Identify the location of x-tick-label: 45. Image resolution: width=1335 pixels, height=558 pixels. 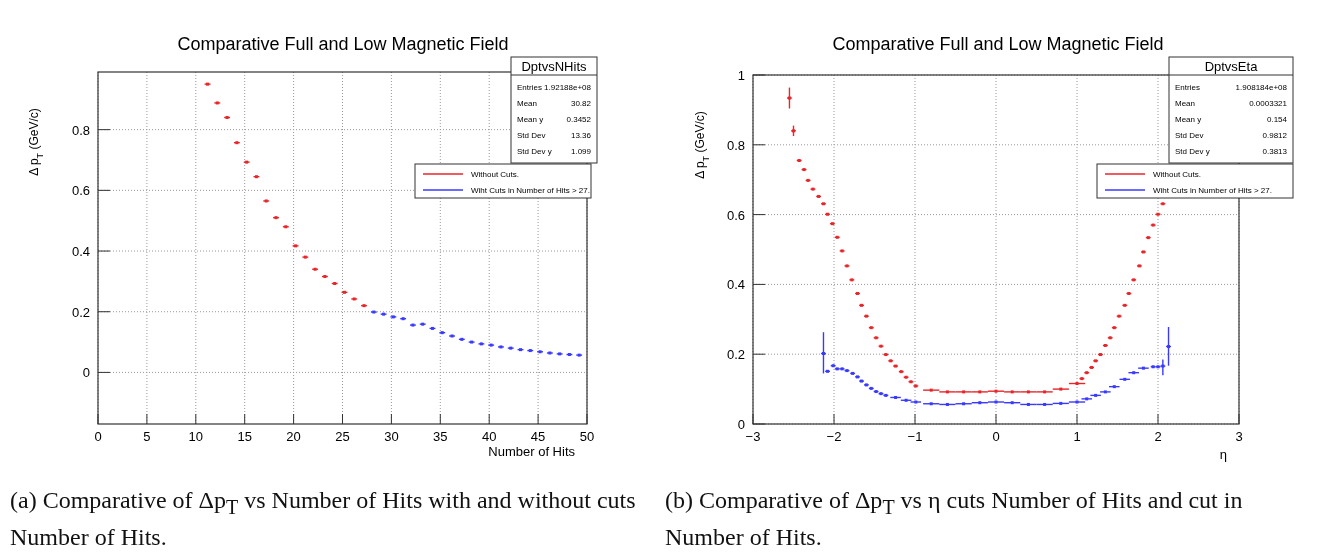
(538, 436).